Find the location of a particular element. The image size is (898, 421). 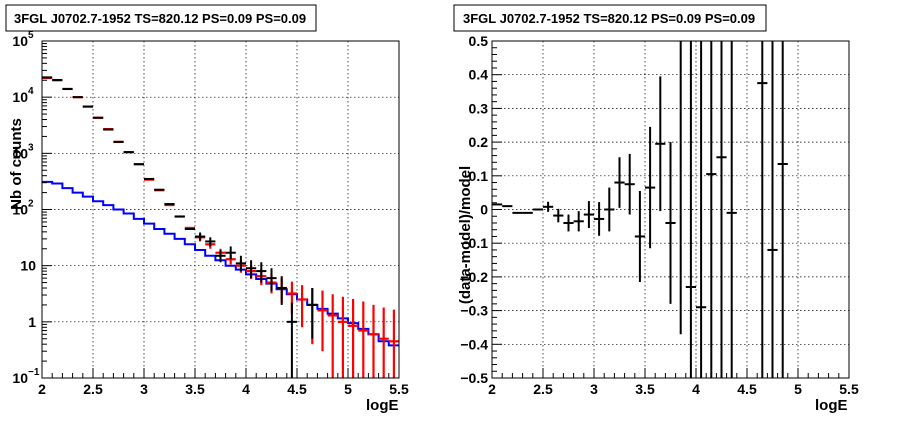

y-tick-label: 1 is located at coordinates (32, 322).